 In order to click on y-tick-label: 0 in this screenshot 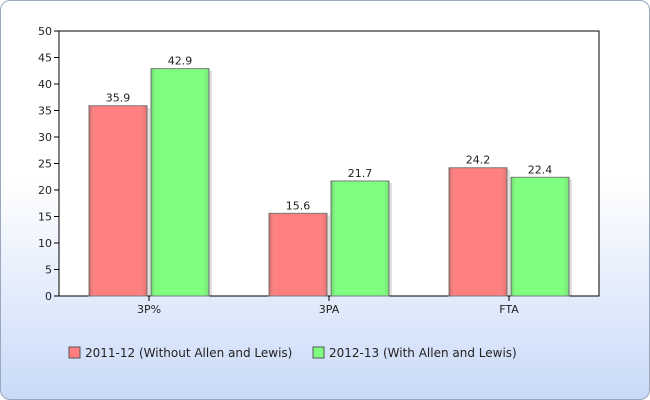, I will do `click(48, 296)`.